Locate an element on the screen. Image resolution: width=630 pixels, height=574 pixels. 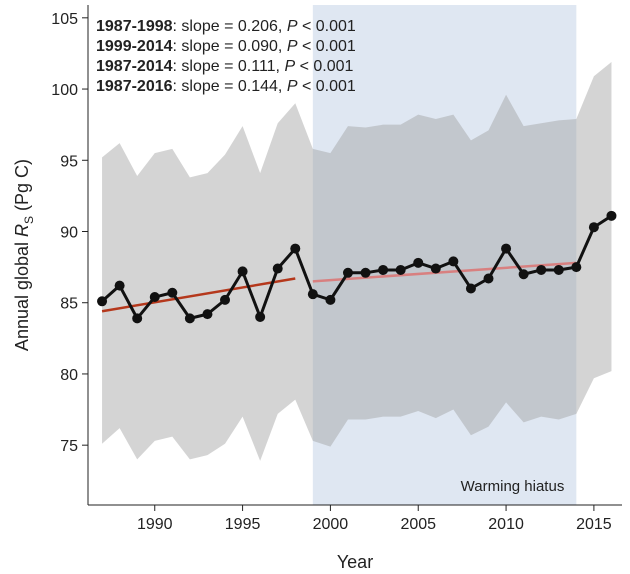
slope-annotation: 1999-2014: slope = 0.090, P < 0.001 is located at coordinates (226, 46).